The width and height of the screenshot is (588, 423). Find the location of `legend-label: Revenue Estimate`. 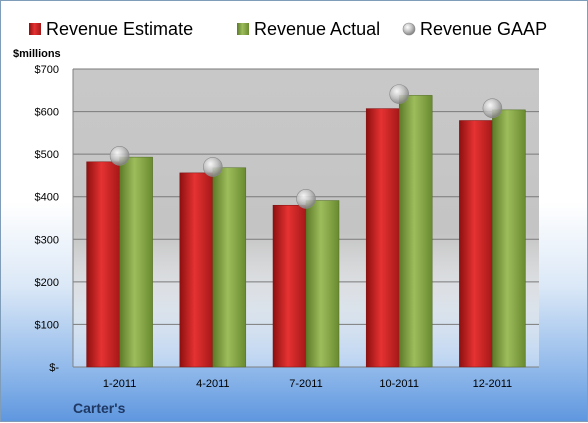

legend-label: Revenue Estimate is located at coordinates (119, 29).